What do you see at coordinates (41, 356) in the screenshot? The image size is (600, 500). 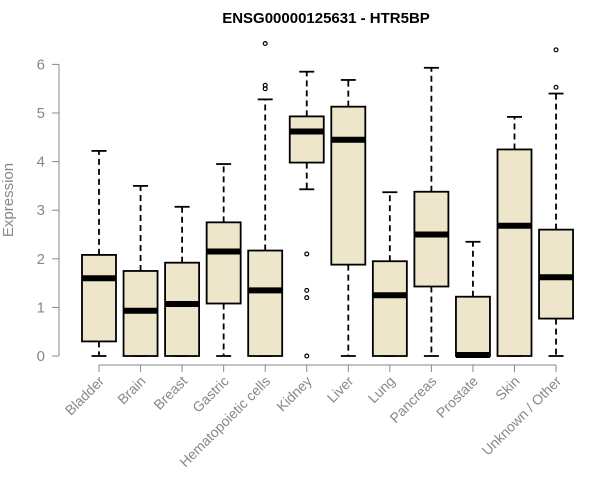 I see `y-tick-label: 0` at bounding box center [41, 356].